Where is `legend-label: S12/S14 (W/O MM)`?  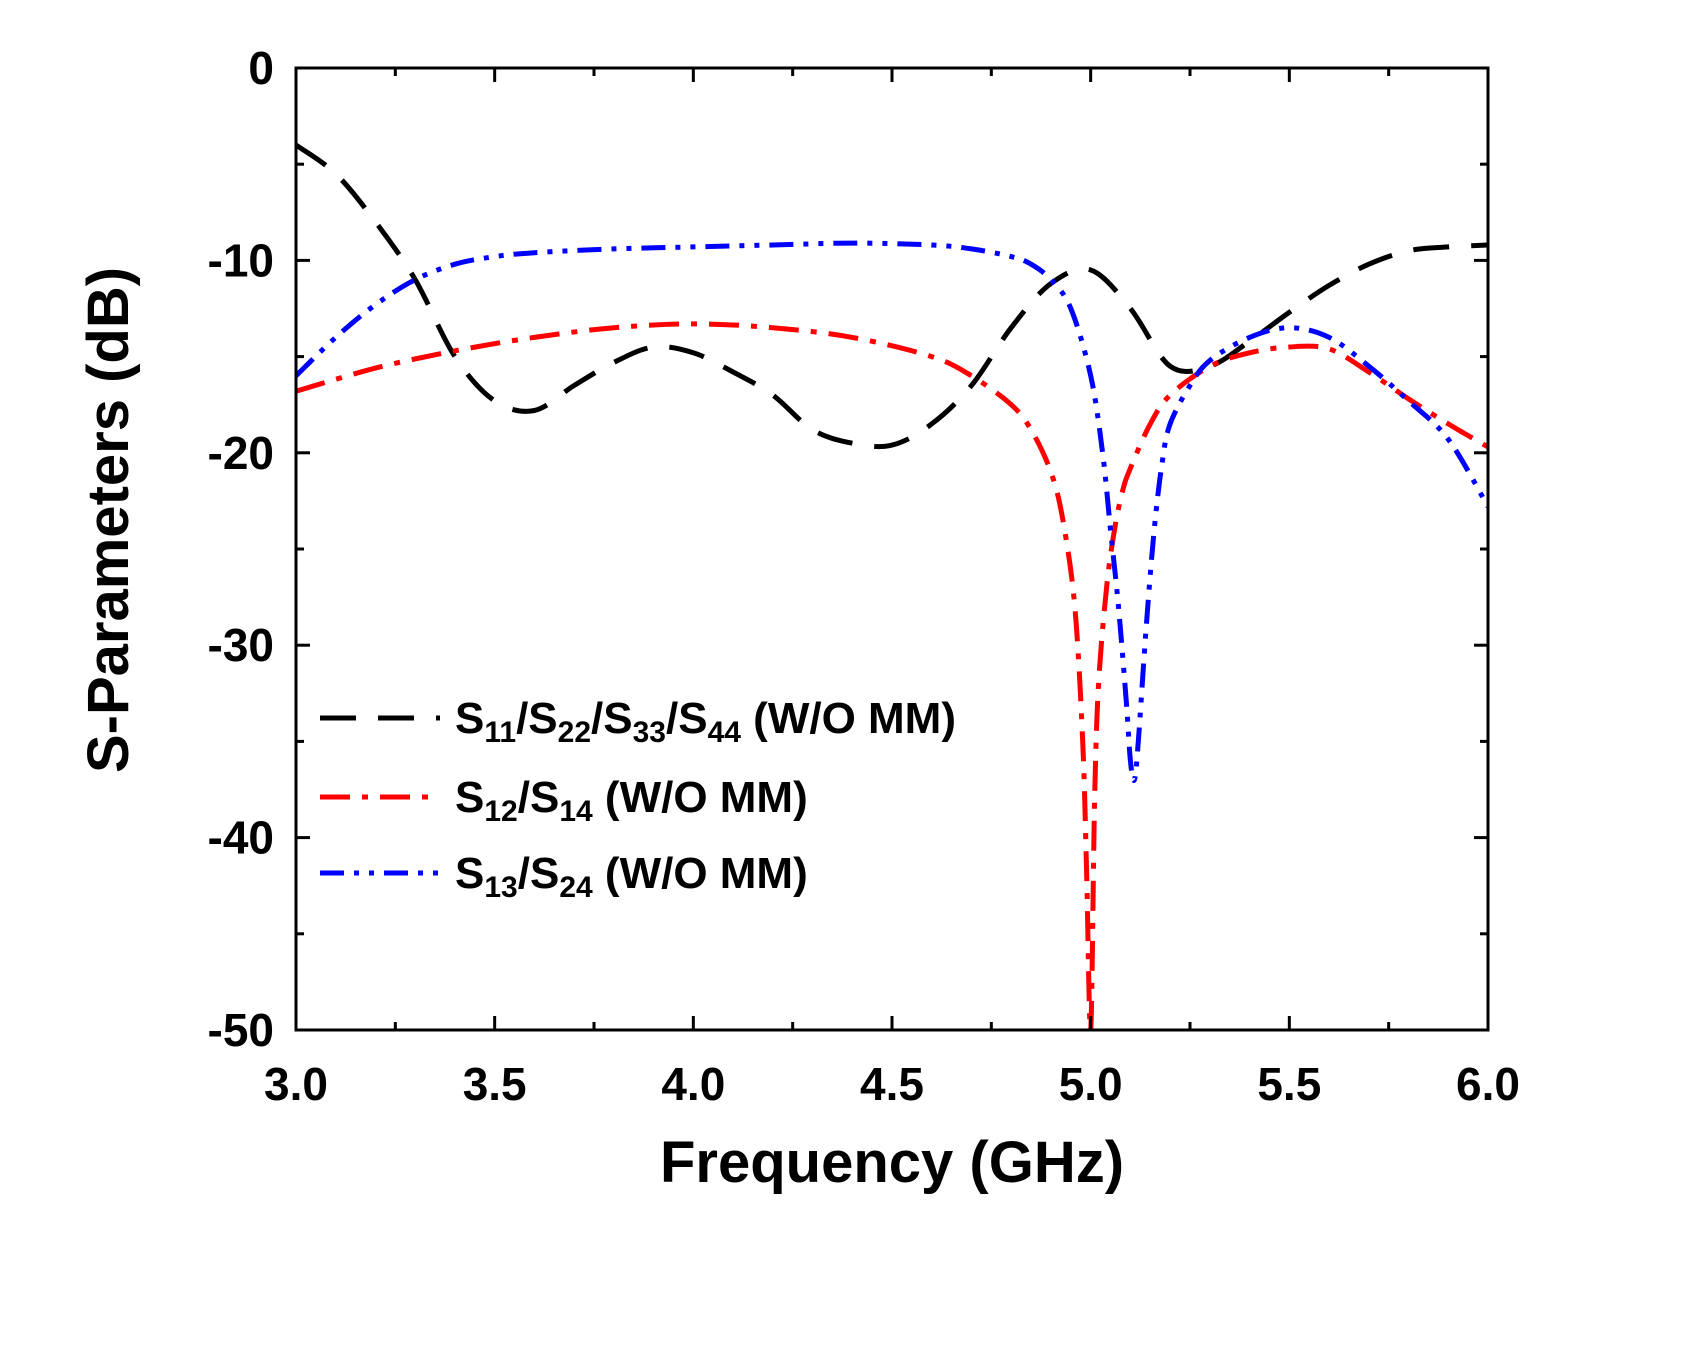 legend-label: S12/S14 (W/O MM) is located at coordinates (631, 800).